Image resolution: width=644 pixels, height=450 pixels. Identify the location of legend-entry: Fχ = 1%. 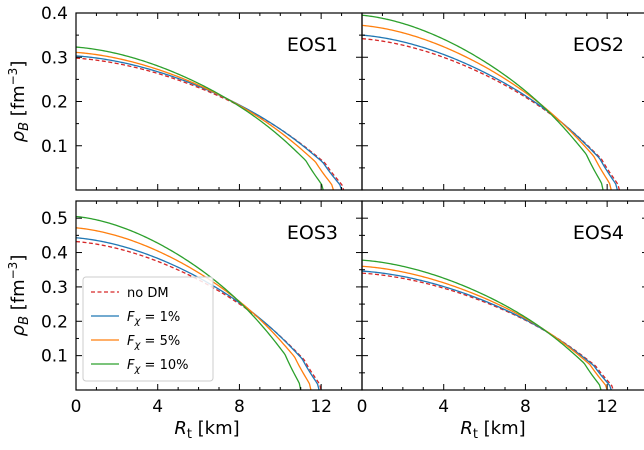
(135, 318).